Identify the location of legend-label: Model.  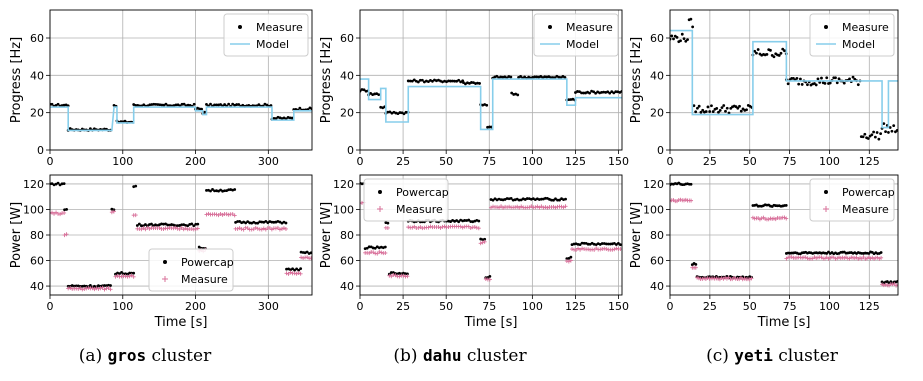
(582, 44).